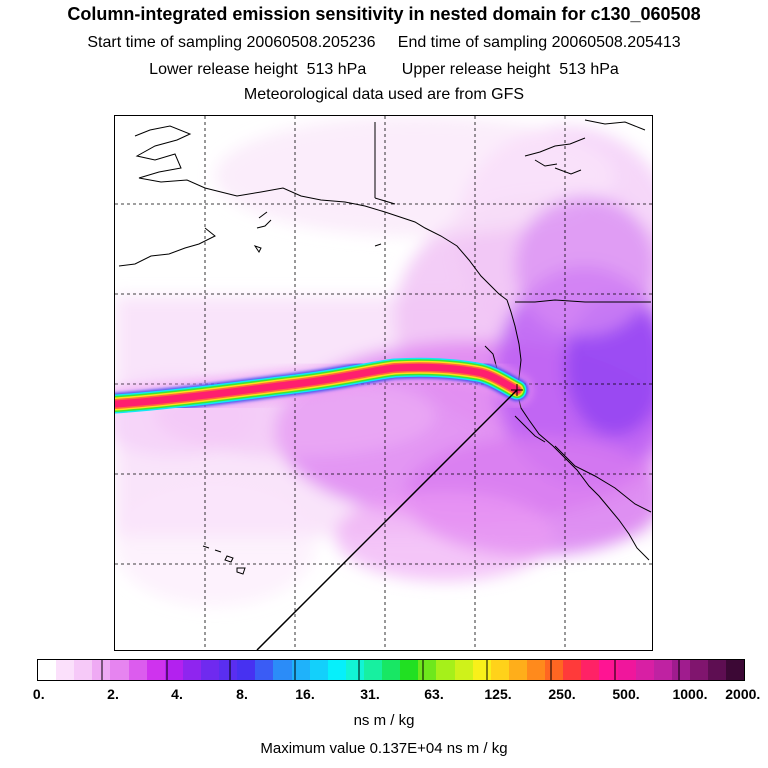 Image resolution: width=768 pixels, height=768 pixels. I want to click on colorbar, so click(391, 670).